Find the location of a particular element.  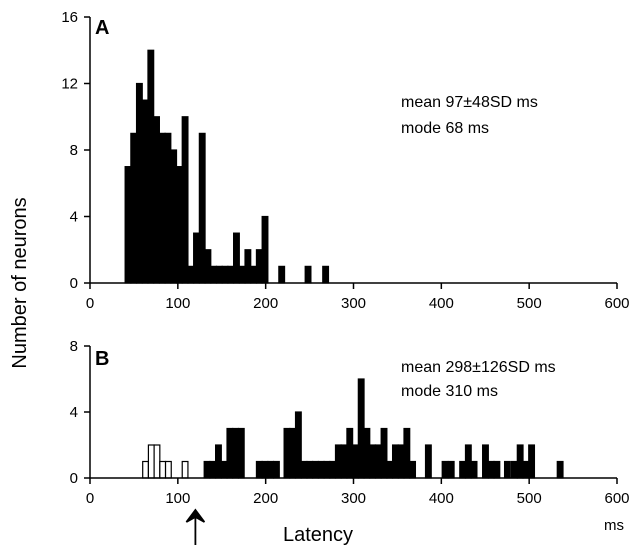

panel-a-x-tick-label: 200 is located at coordinates (265, 303).